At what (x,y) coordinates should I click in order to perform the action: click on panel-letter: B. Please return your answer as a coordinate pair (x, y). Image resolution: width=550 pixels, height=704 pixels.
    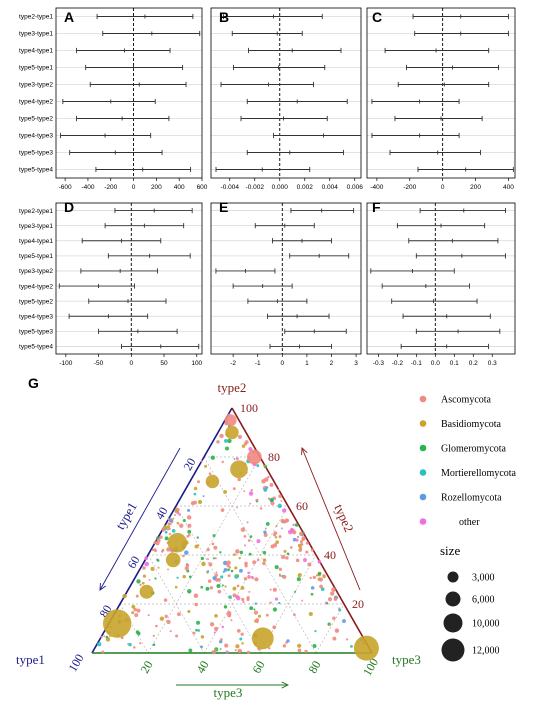
    Looking at the image, I should click on (224, 17).